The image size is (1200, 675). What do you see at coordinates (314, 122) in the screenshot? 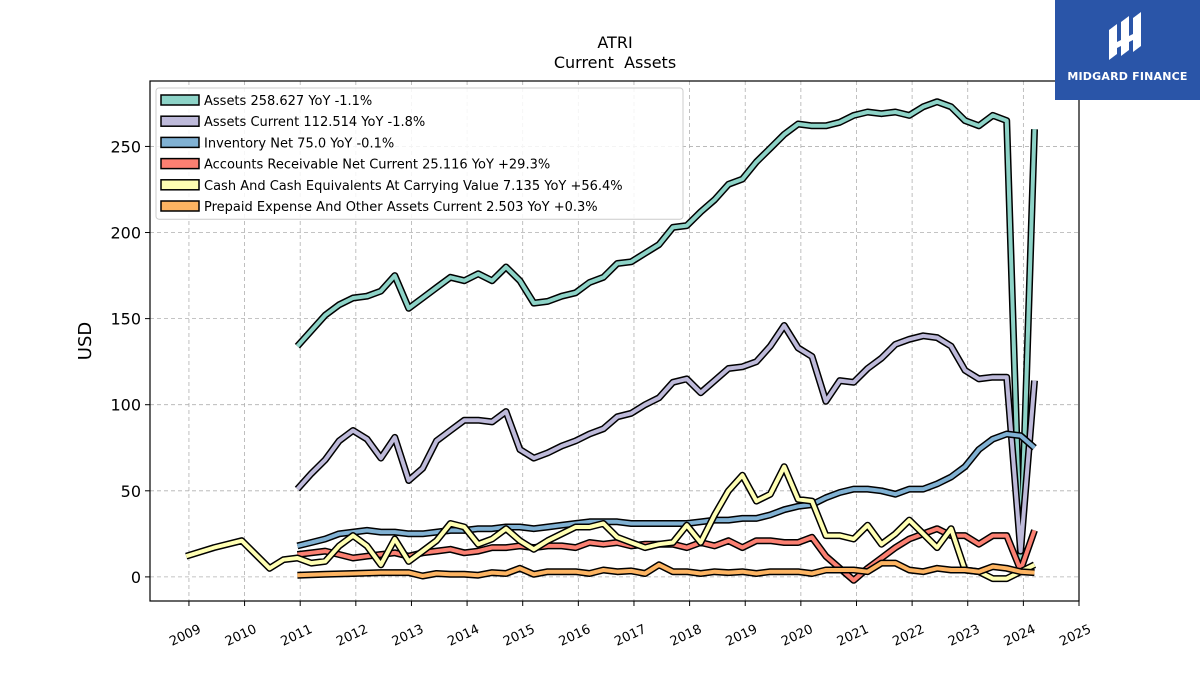
I see `legend-label: Assets Current 112.514 YoY -1.8%` at bounding box center [314, 122].